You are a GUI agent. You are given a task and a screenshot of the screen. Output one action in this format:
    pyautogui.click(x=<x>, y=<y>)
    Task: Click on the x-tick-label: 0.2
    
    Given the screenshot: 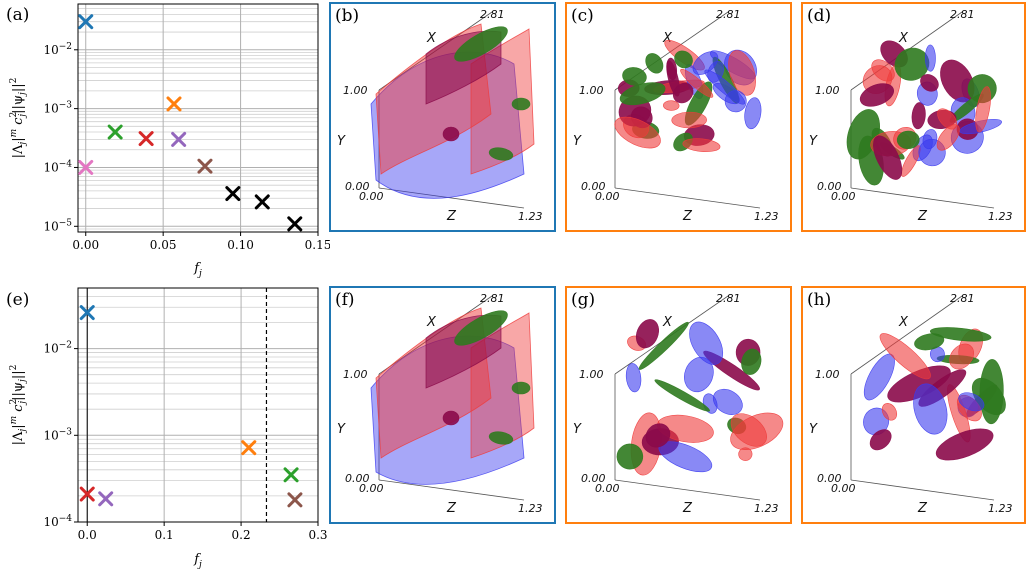 What is the action you would take?
    pyautogui.click(x=241, y=535)
    